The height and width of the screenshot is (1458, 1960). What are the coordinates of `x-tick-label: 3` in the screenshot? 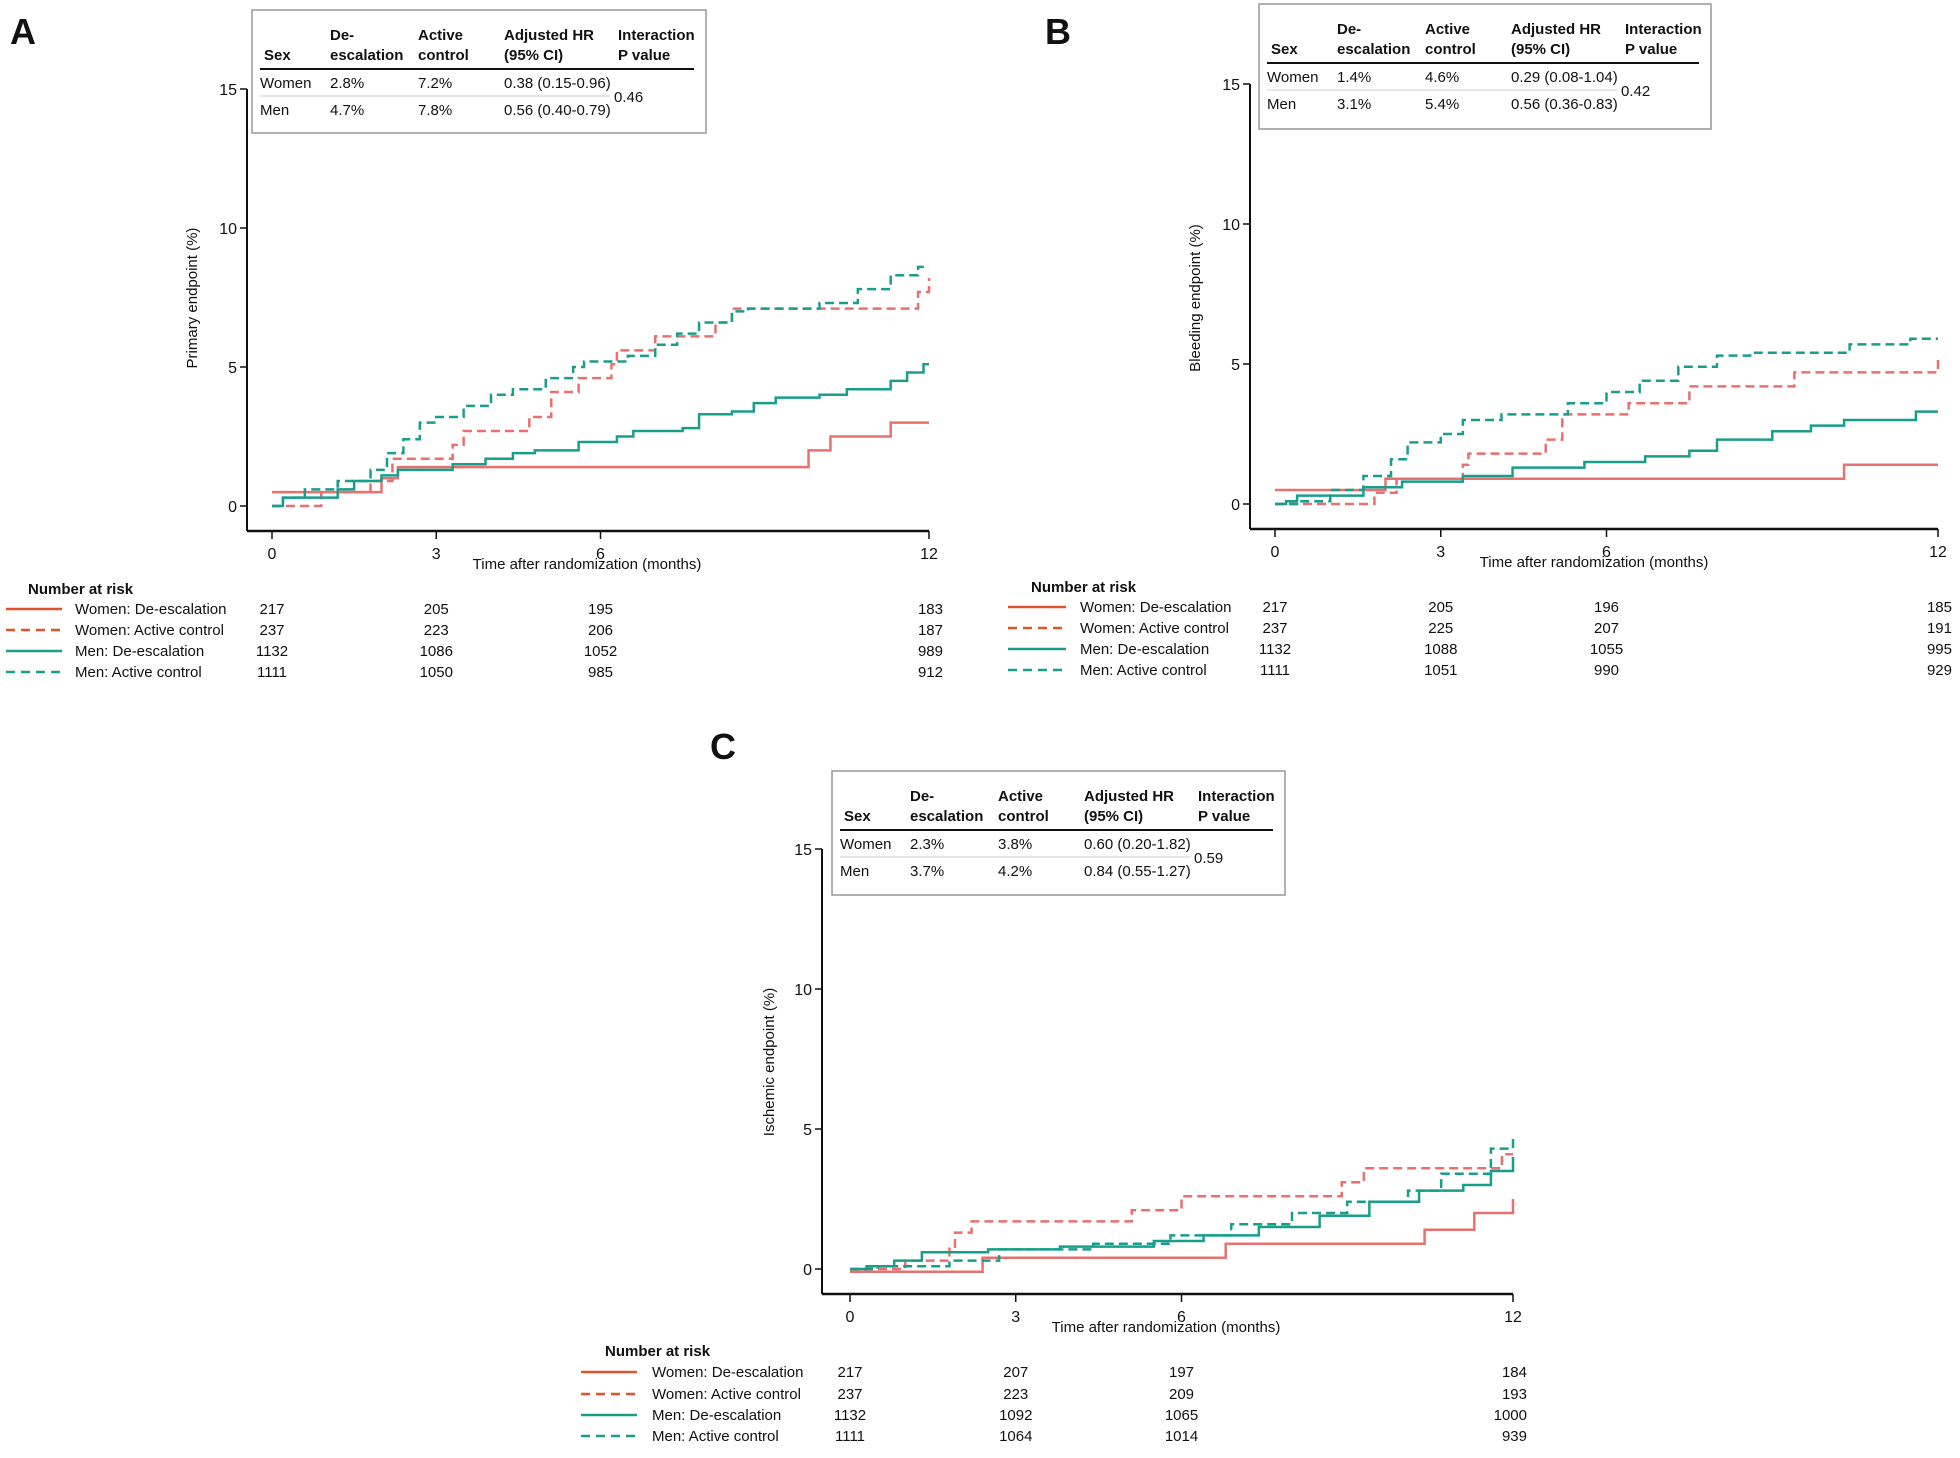 It's located at (436, 554).